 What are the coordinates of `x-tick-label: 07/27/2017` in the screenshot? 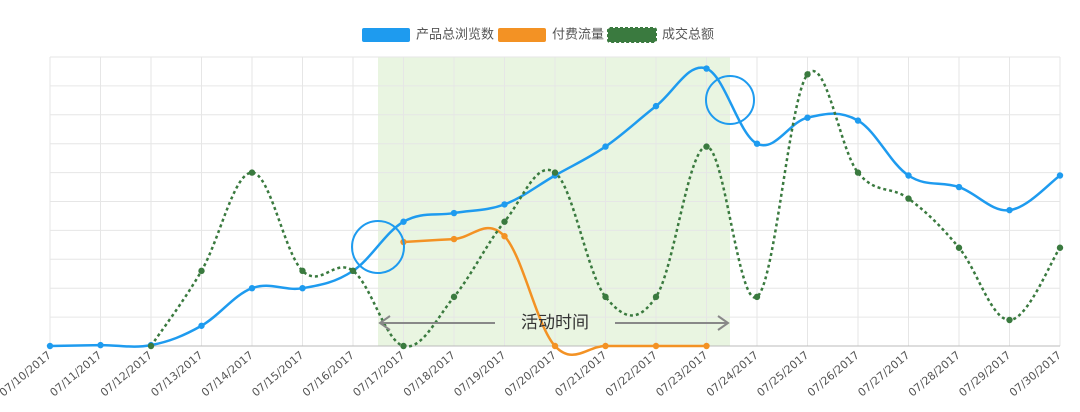 It's located at (883, 374).